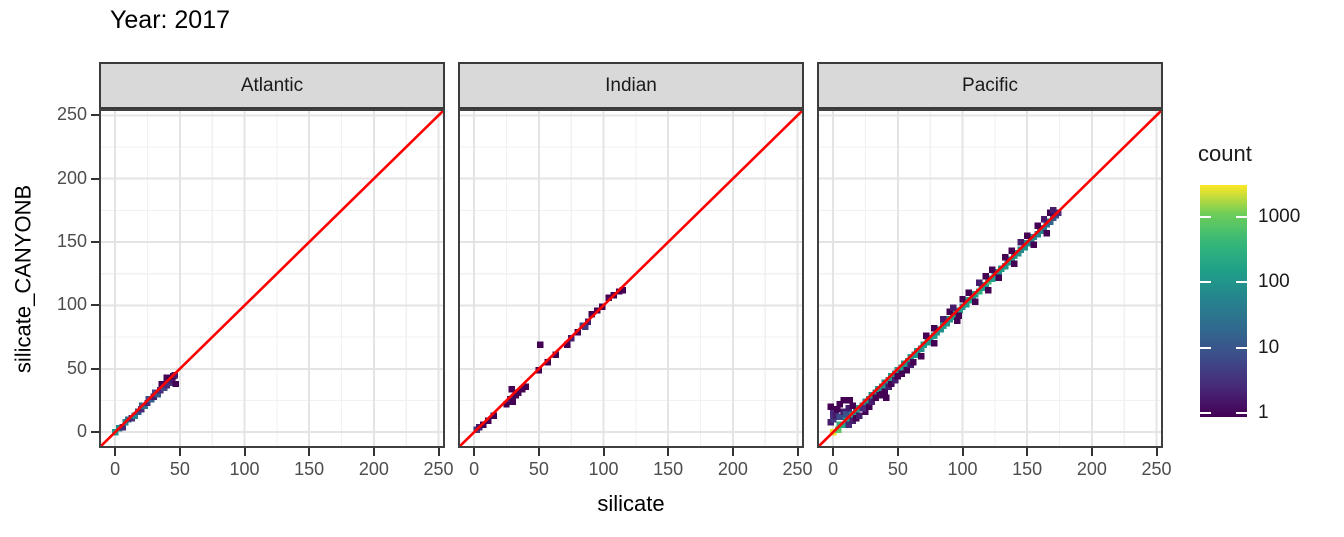 The height and width of the screenshot is (537, 1344). I want to click on x-tick-label: 200, so click(373, 469).